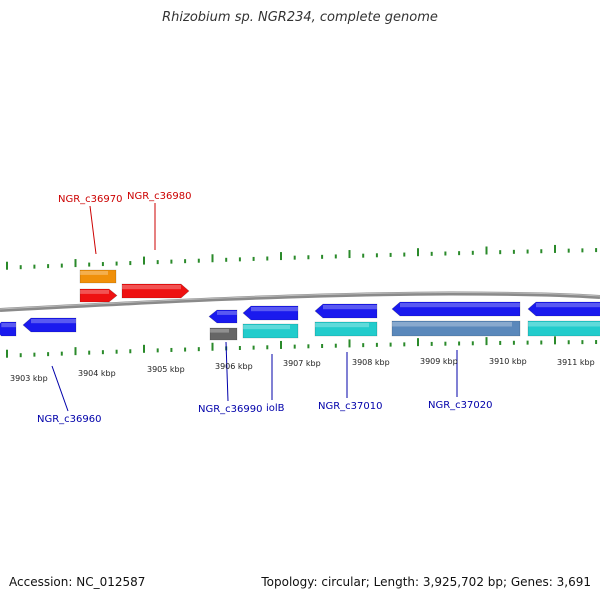 The height and width of the screenshot is (600, 600). I want to click on gene-label-ngr-c36980: NGR_c36980, so click(159, 196).